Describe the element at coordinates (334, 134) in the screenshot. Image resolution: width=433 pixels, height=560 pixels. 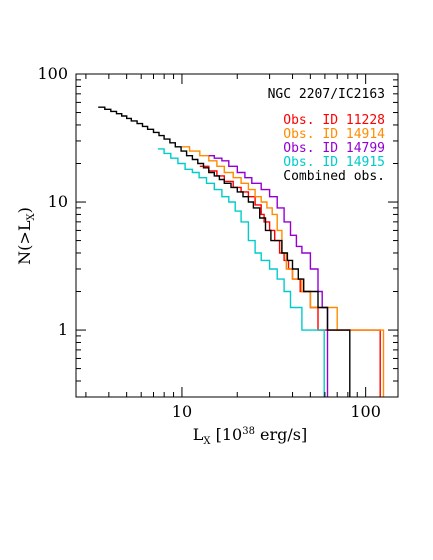
I see `legend-entry-2: Obs. ID 14914` at that location.